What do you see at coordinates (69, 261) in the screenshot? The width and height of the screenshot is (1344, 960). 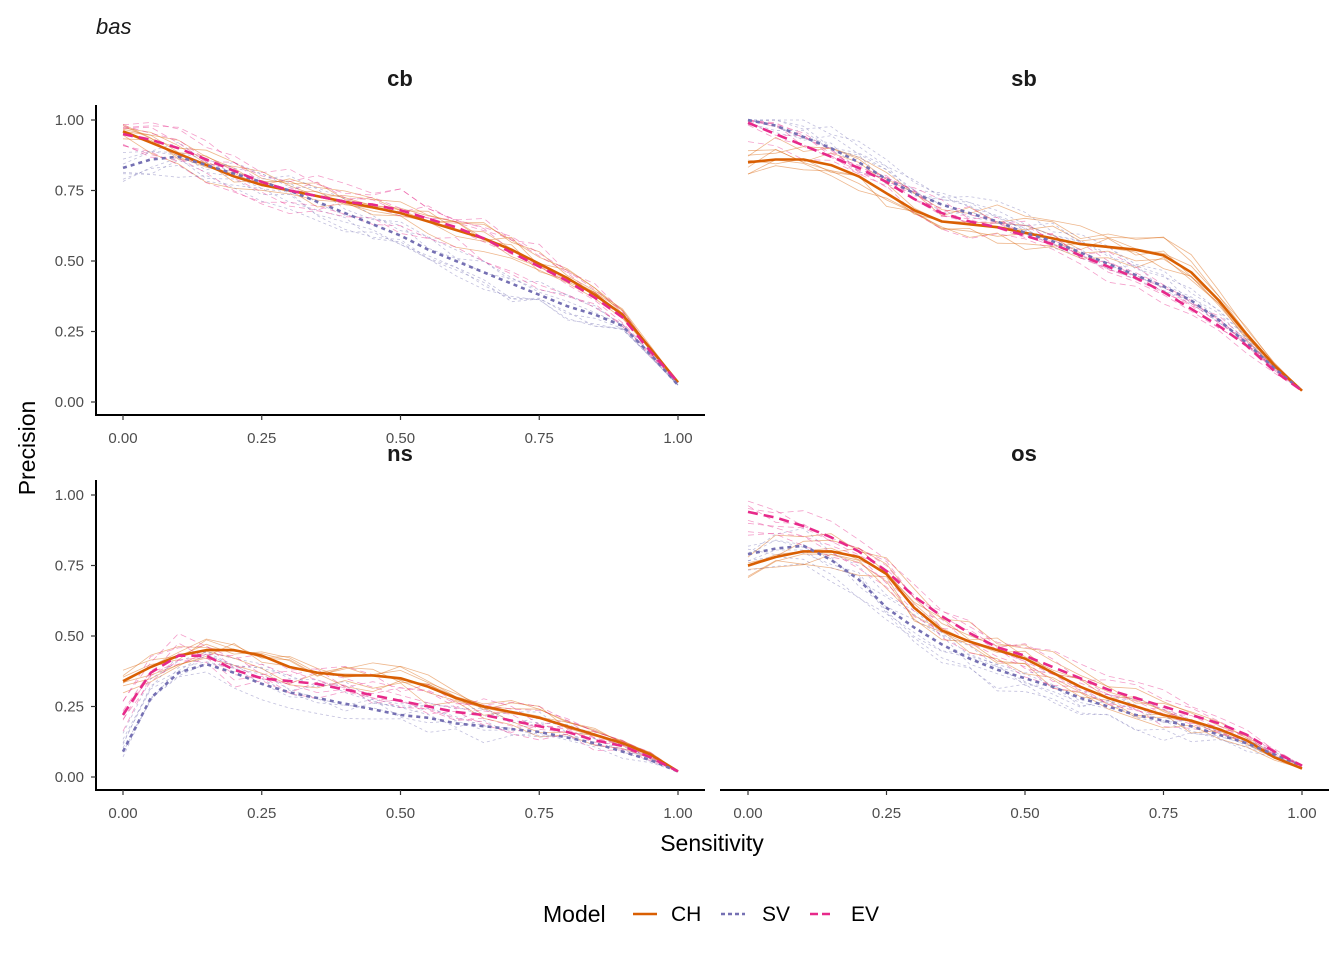 I see `y-tick-label-cb: 0.50` at bounding box center [69, 261].